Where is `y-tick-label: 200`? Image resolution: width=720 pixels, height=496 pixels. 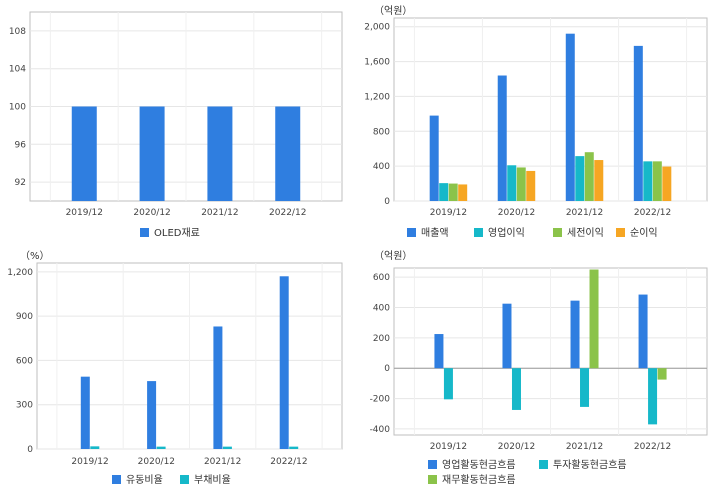
y-tick-label: 200 is located at coordinates (381, 339).